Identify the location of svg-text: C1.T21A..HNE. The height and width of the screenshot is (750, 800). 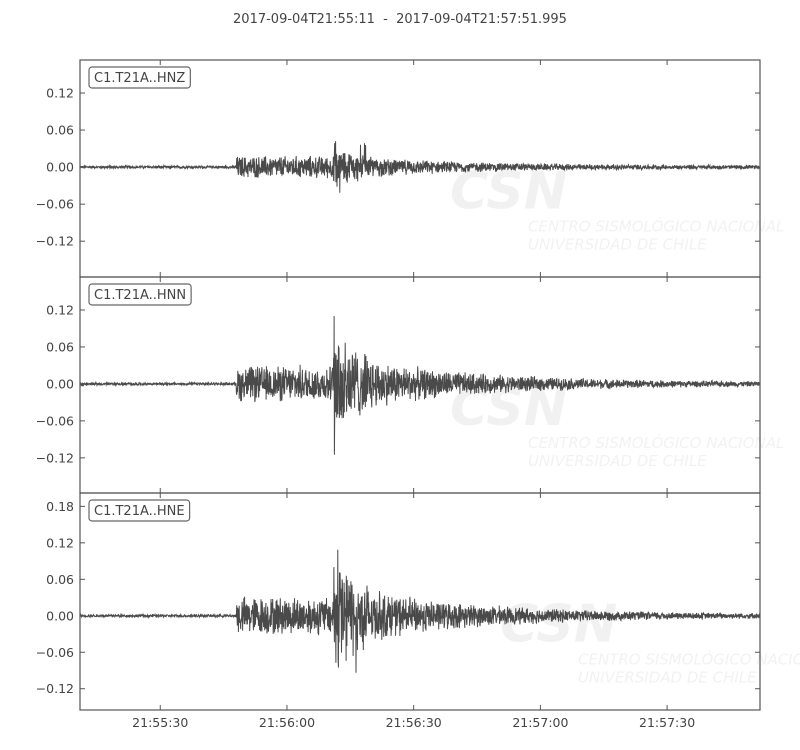
(139, 511).